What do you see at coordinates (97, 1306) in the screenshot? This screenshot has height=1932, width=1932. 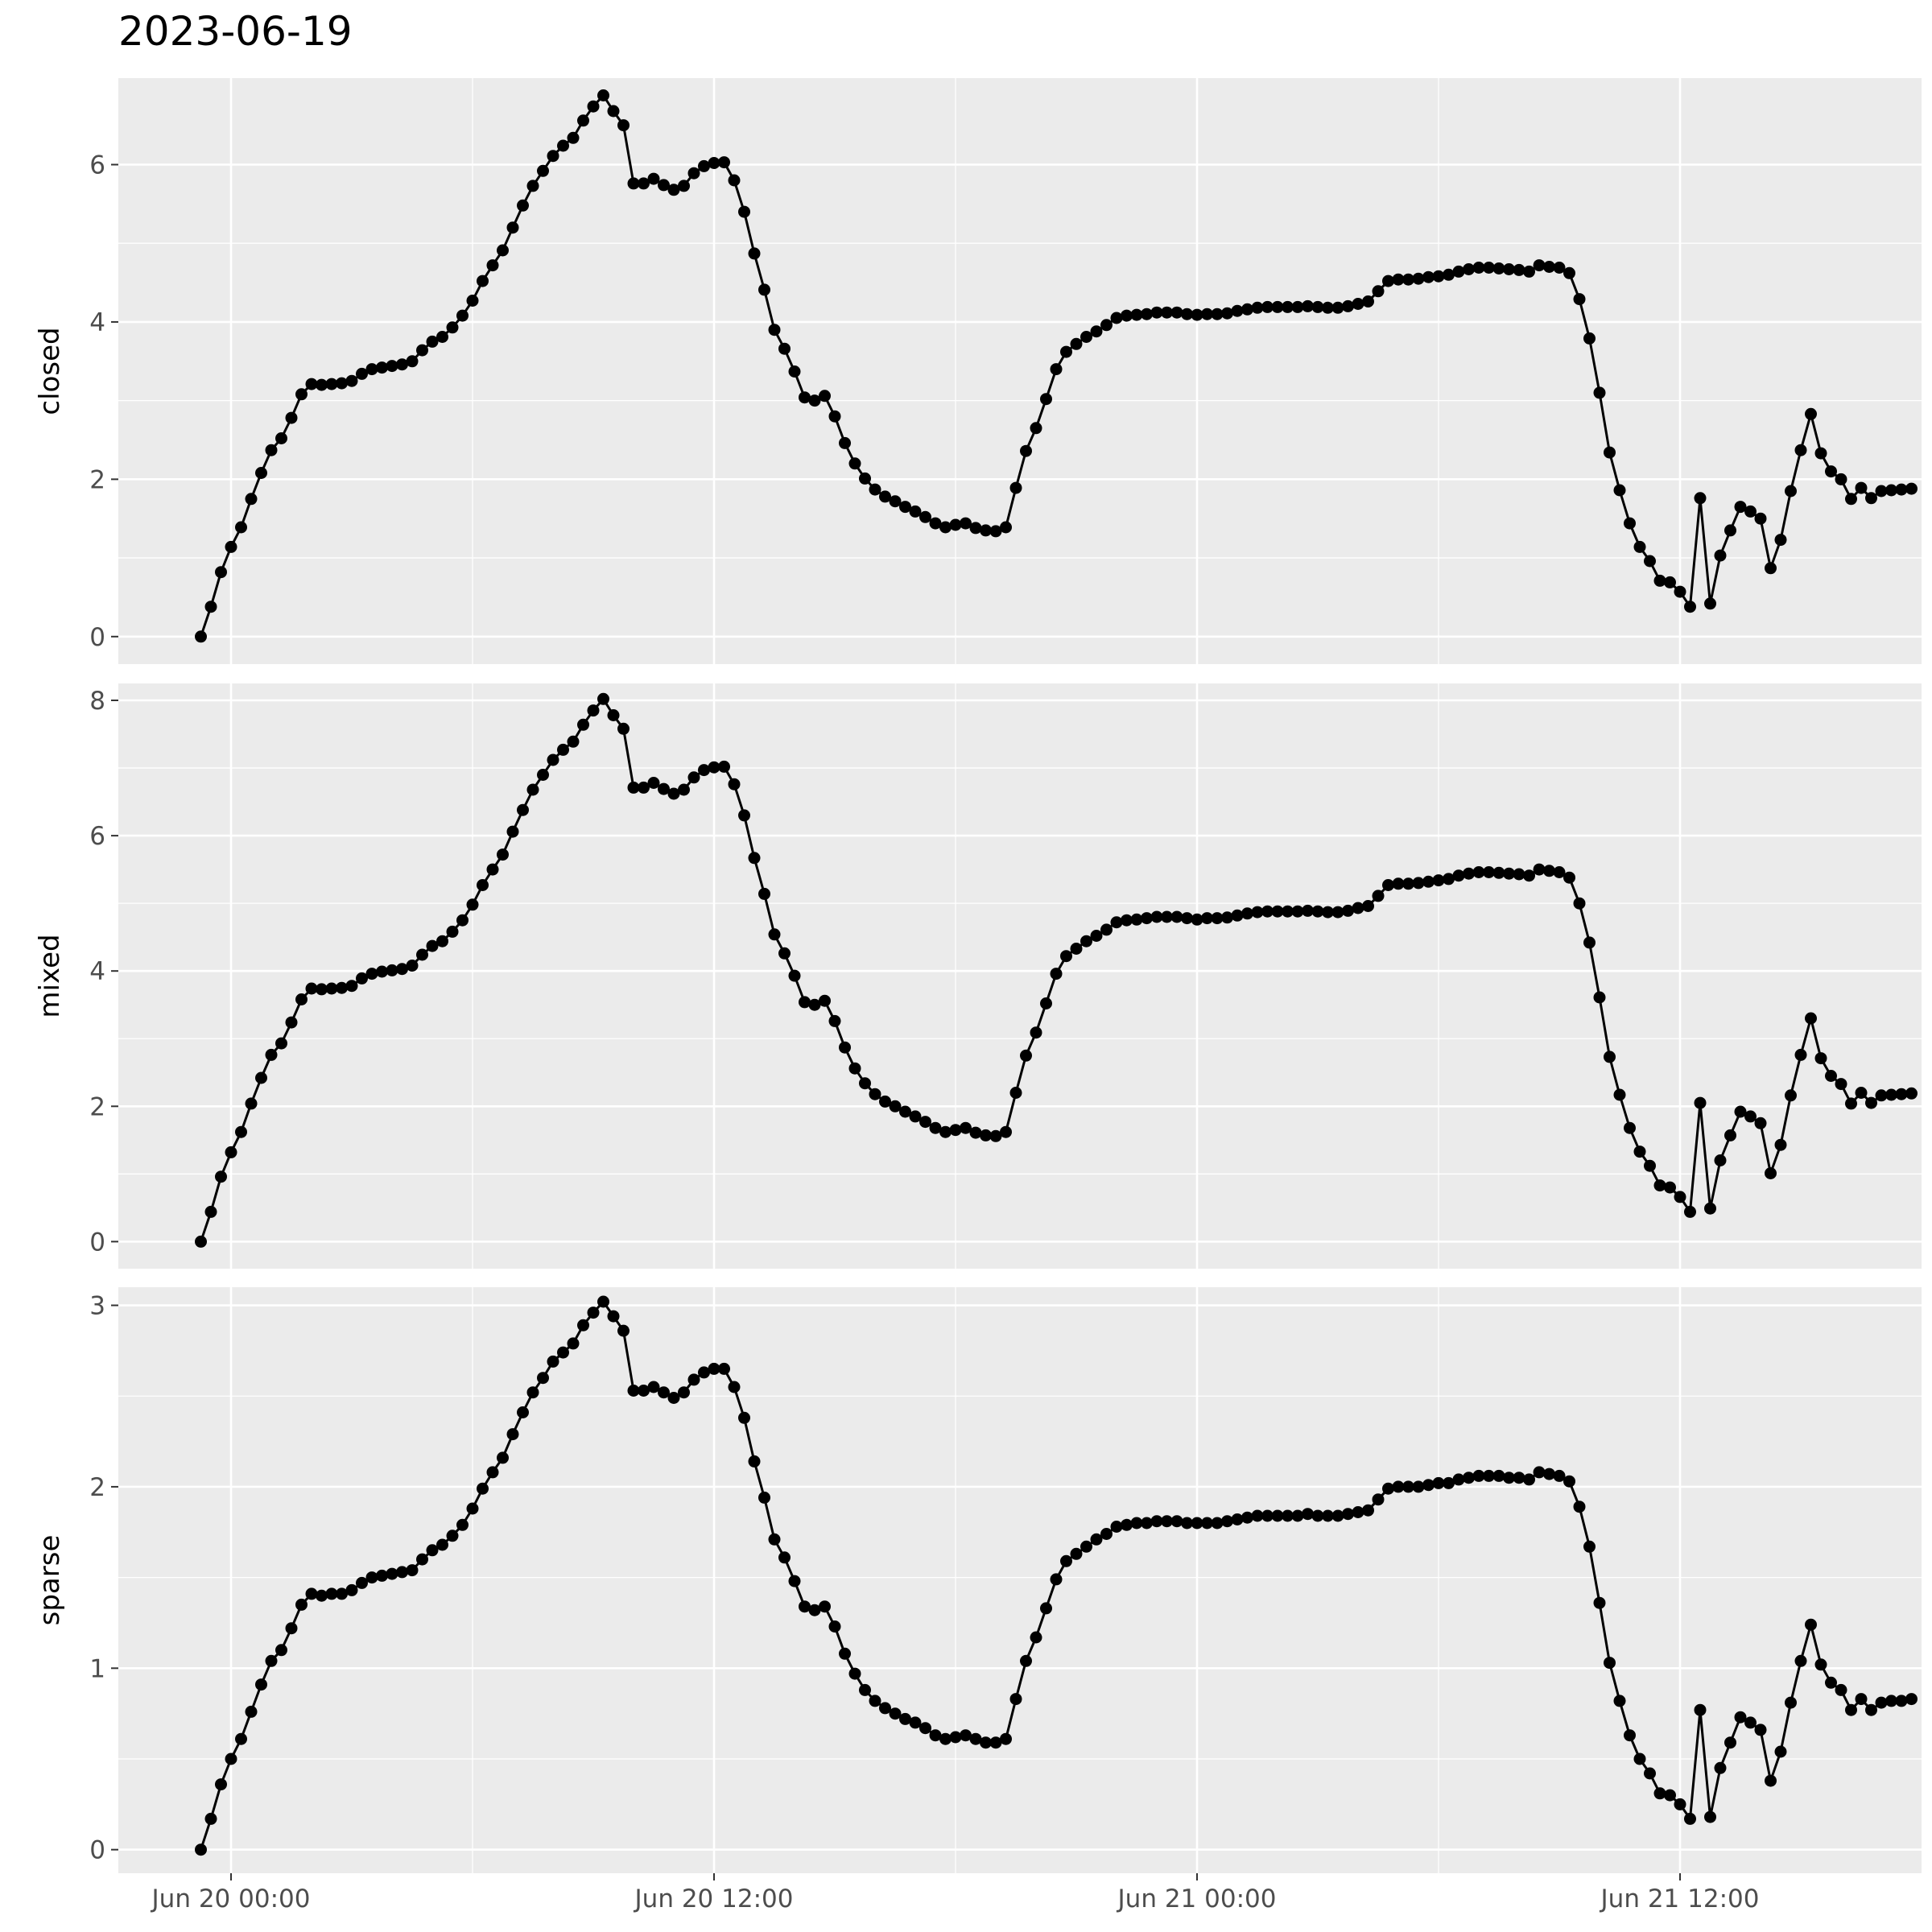 I see `y-tick-label: 3` at bounding box center [97, 1306].